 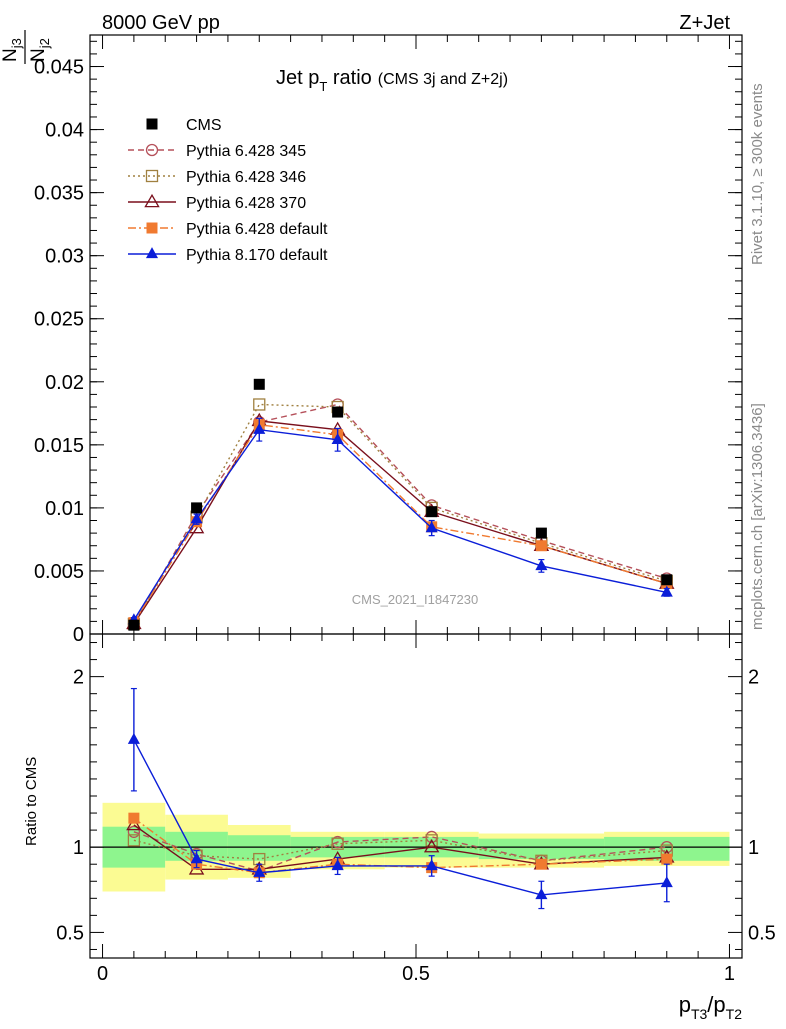 What do you see at coordinates (78, 848) in the screenshot?
I see `y-tick-label: 1` at bounding box center [78, 848].